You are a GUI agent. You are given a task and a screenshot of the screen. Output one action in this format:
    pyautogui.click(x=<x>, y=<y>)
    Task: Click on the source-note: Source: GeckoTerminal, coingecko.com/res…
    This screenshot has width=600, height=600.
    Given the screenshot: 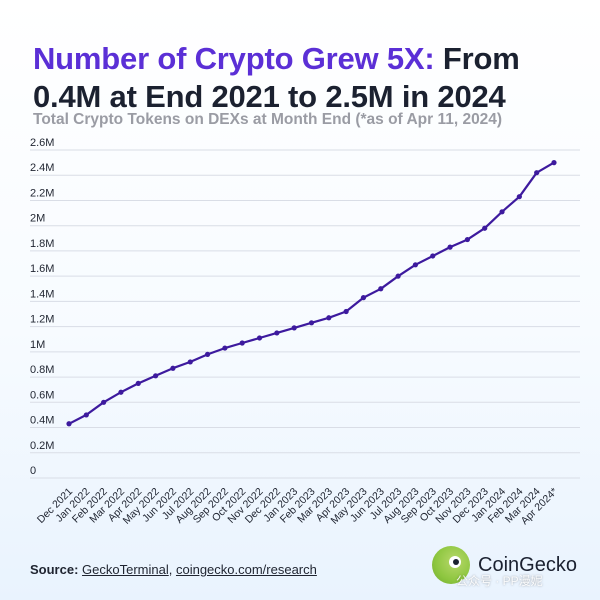 What is the action you would take?
    pyautogui.click(x=173, y=569)
    